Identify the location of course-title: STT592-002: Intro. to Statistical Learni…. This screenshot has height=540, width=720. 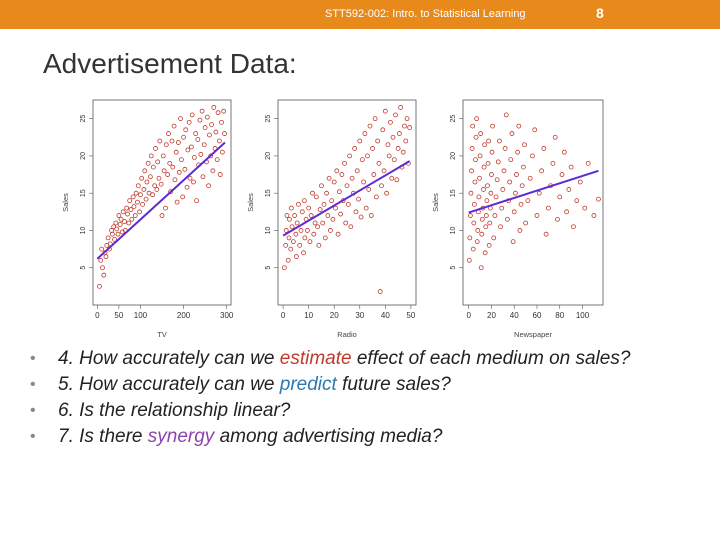
(425, 14).